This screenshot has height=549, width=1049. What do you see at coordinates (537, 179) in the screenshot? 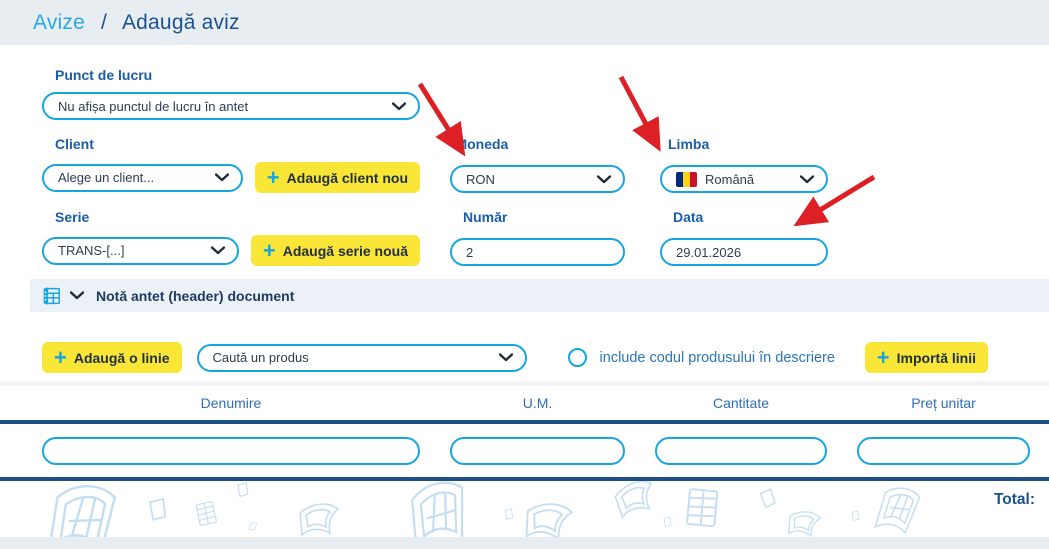
I see `moneda-select: RON` at bounding box center [537, 179].